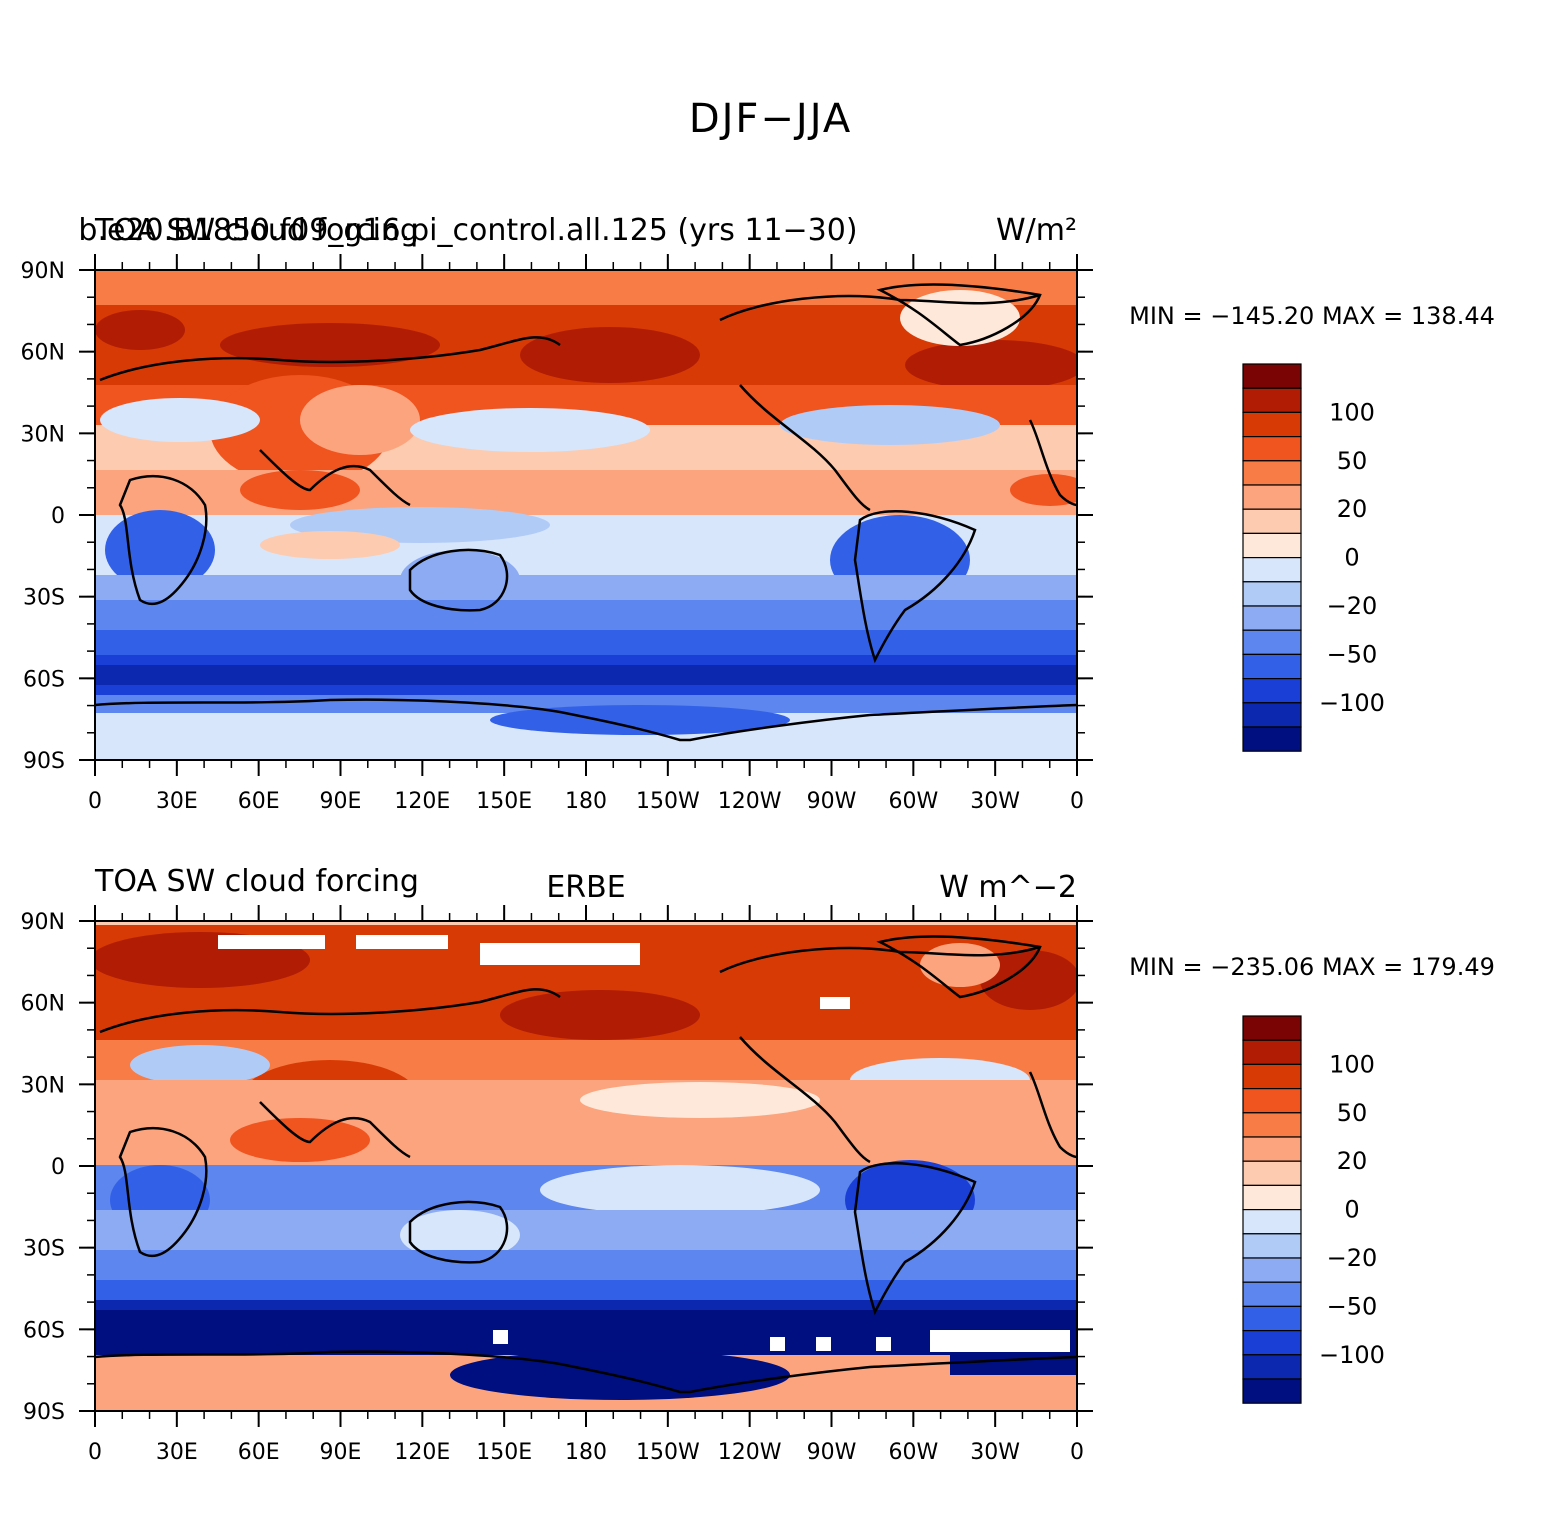 This screenshot has height=1538, width=1541. I want to click on colorbar-label: 0, so click(1351, 1210).